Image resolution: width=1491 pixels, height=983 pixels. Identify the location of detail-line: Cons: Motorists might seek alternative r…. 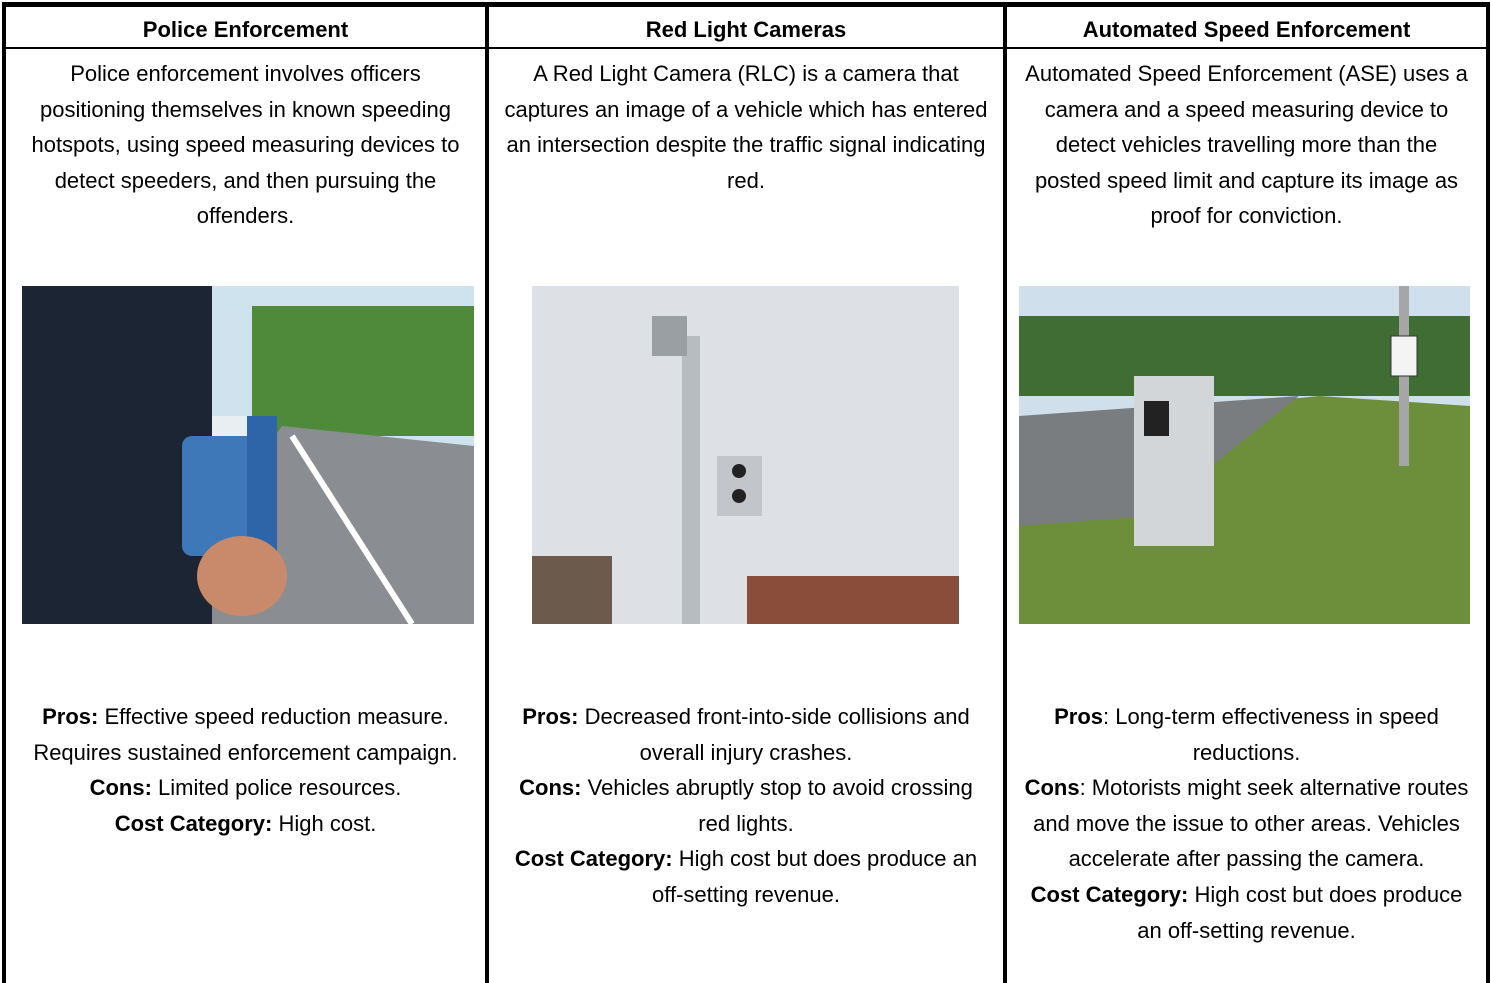
(1246, 823).